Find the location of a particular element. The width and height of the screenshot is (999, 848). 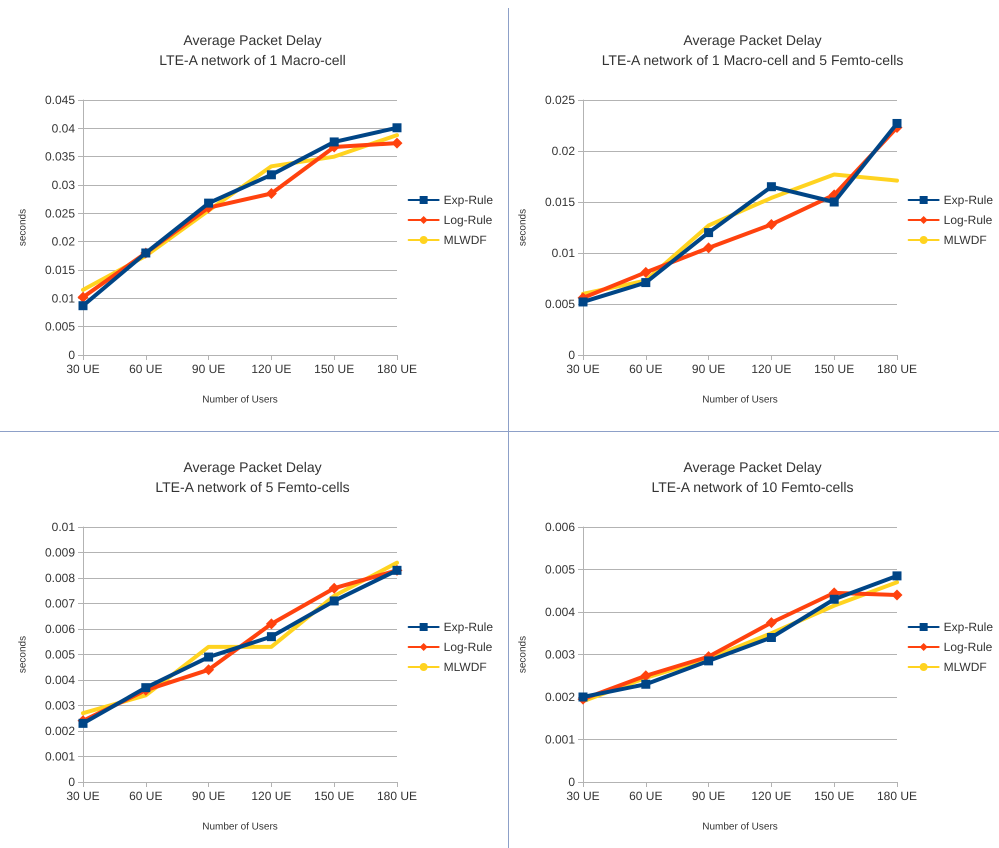

y-tick-label: 0.008 is located at coordinates (60, 578).